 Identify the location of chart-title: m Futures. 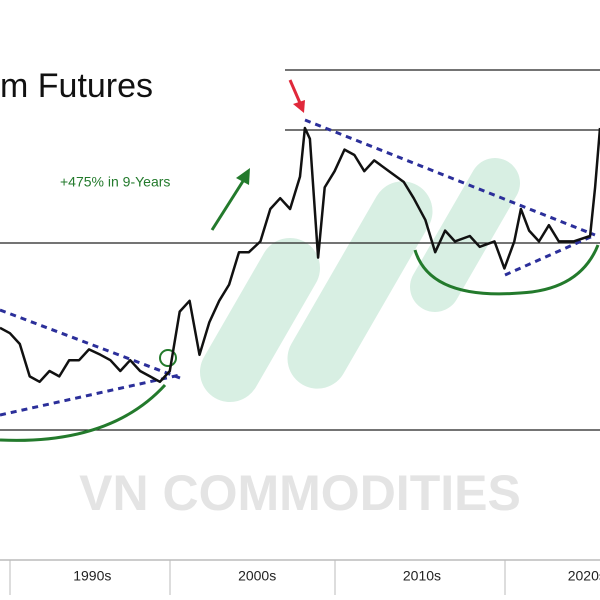
(76, 86).